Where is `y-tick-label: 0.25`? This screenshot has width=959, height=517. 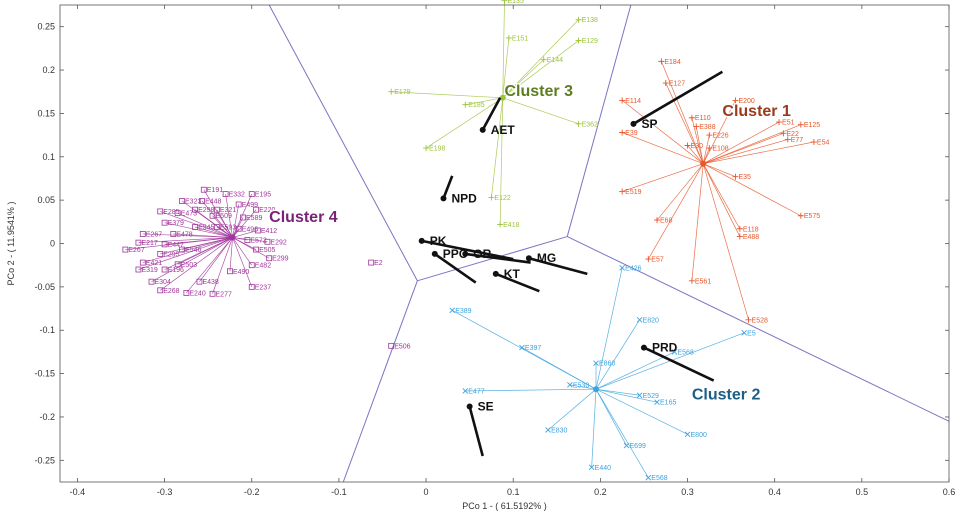
y-tick-label: 0.25 is located at coordinates (46, 27).